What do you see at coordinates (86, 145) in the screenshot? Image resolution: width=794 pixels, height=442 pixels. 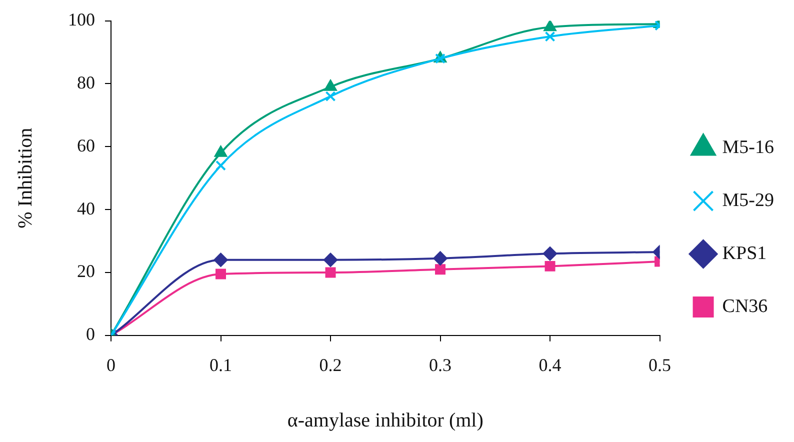 I see `y-tick-label: 60` at bounding box center [86, 145].